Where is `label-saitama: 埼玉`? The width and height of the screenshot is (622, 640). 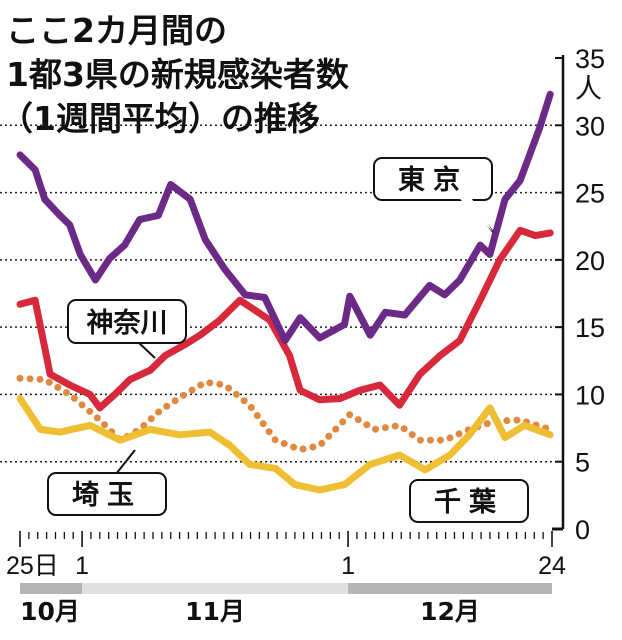
label-saitama: 埼玉 is located at coordinates (107, 495).